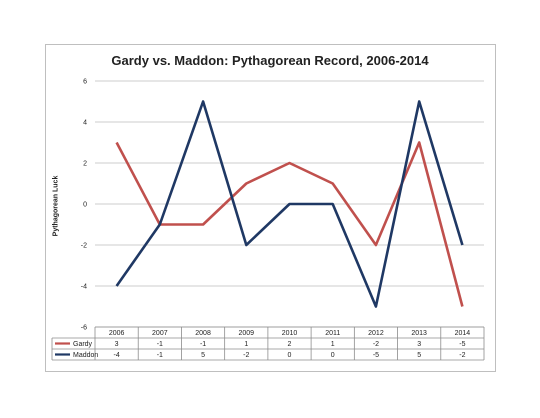 Image resolution: width=540 pixels, height=418 pixels. What do you see at coordinates (84, 287) in the screenshot?
I see `y-tick-label: -4` at bounding box center [84, 287].